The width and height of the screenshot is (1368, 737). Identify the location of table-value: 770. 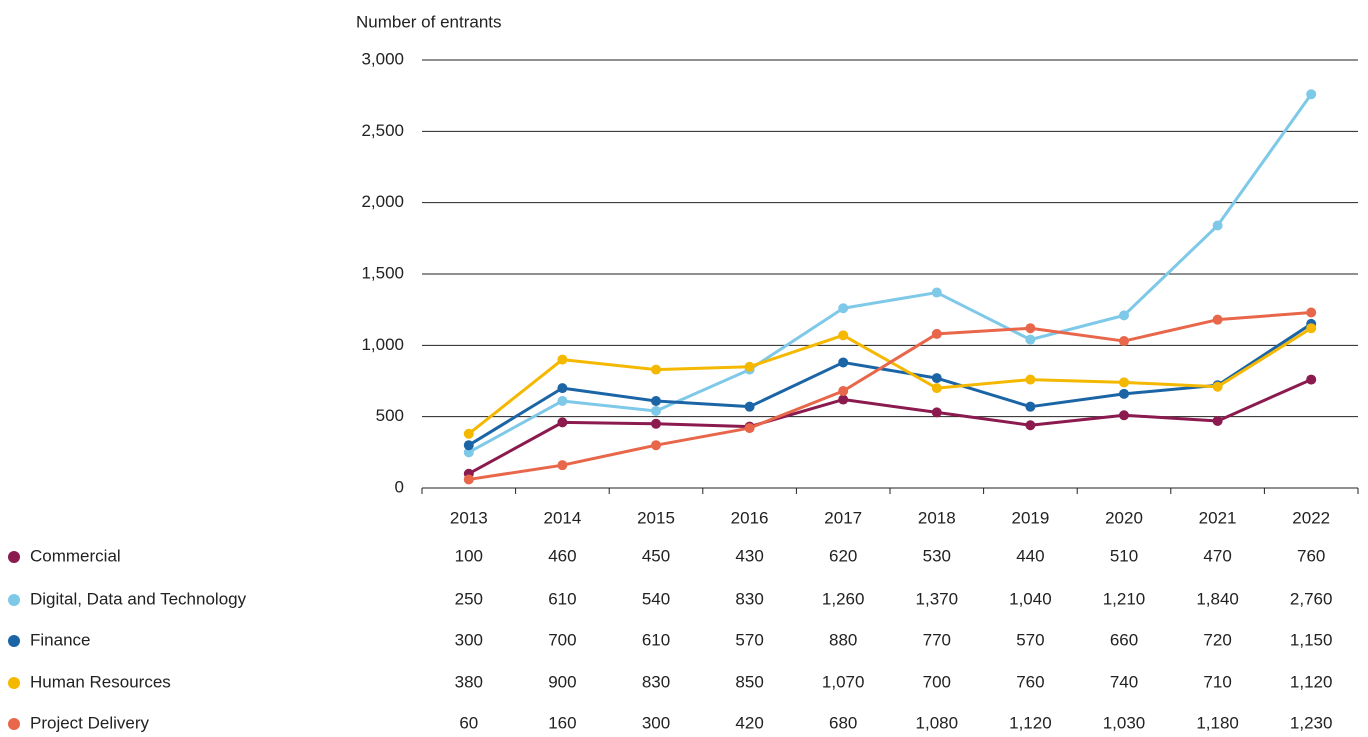
(937, 639).